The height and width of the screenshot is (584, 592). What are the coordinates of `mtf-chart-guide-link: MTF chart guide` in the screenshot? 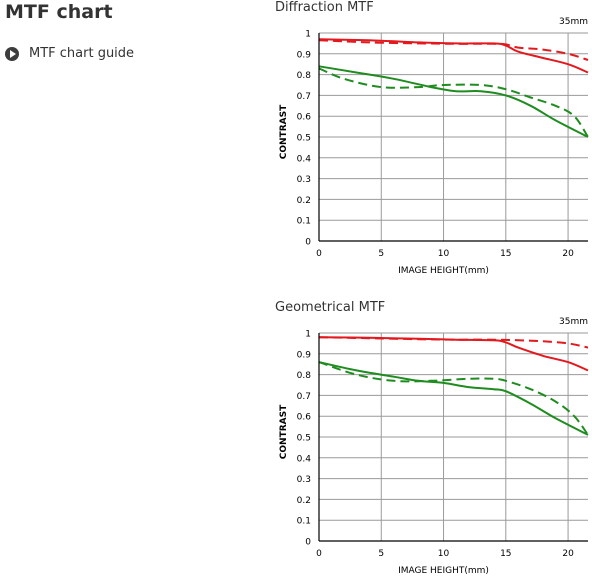 It's located at (69, 53).